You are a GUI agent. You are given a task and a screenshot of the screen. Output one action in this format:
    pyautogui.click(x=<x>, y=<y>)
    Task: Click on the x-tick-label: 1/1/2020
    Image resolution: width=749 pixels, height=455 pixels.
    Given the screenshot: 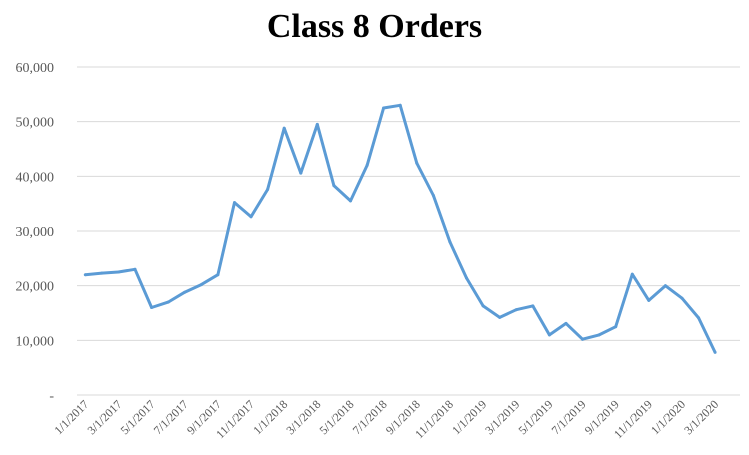 What is the action you would take?
    pyautogui.click(x=668, y=417)
    